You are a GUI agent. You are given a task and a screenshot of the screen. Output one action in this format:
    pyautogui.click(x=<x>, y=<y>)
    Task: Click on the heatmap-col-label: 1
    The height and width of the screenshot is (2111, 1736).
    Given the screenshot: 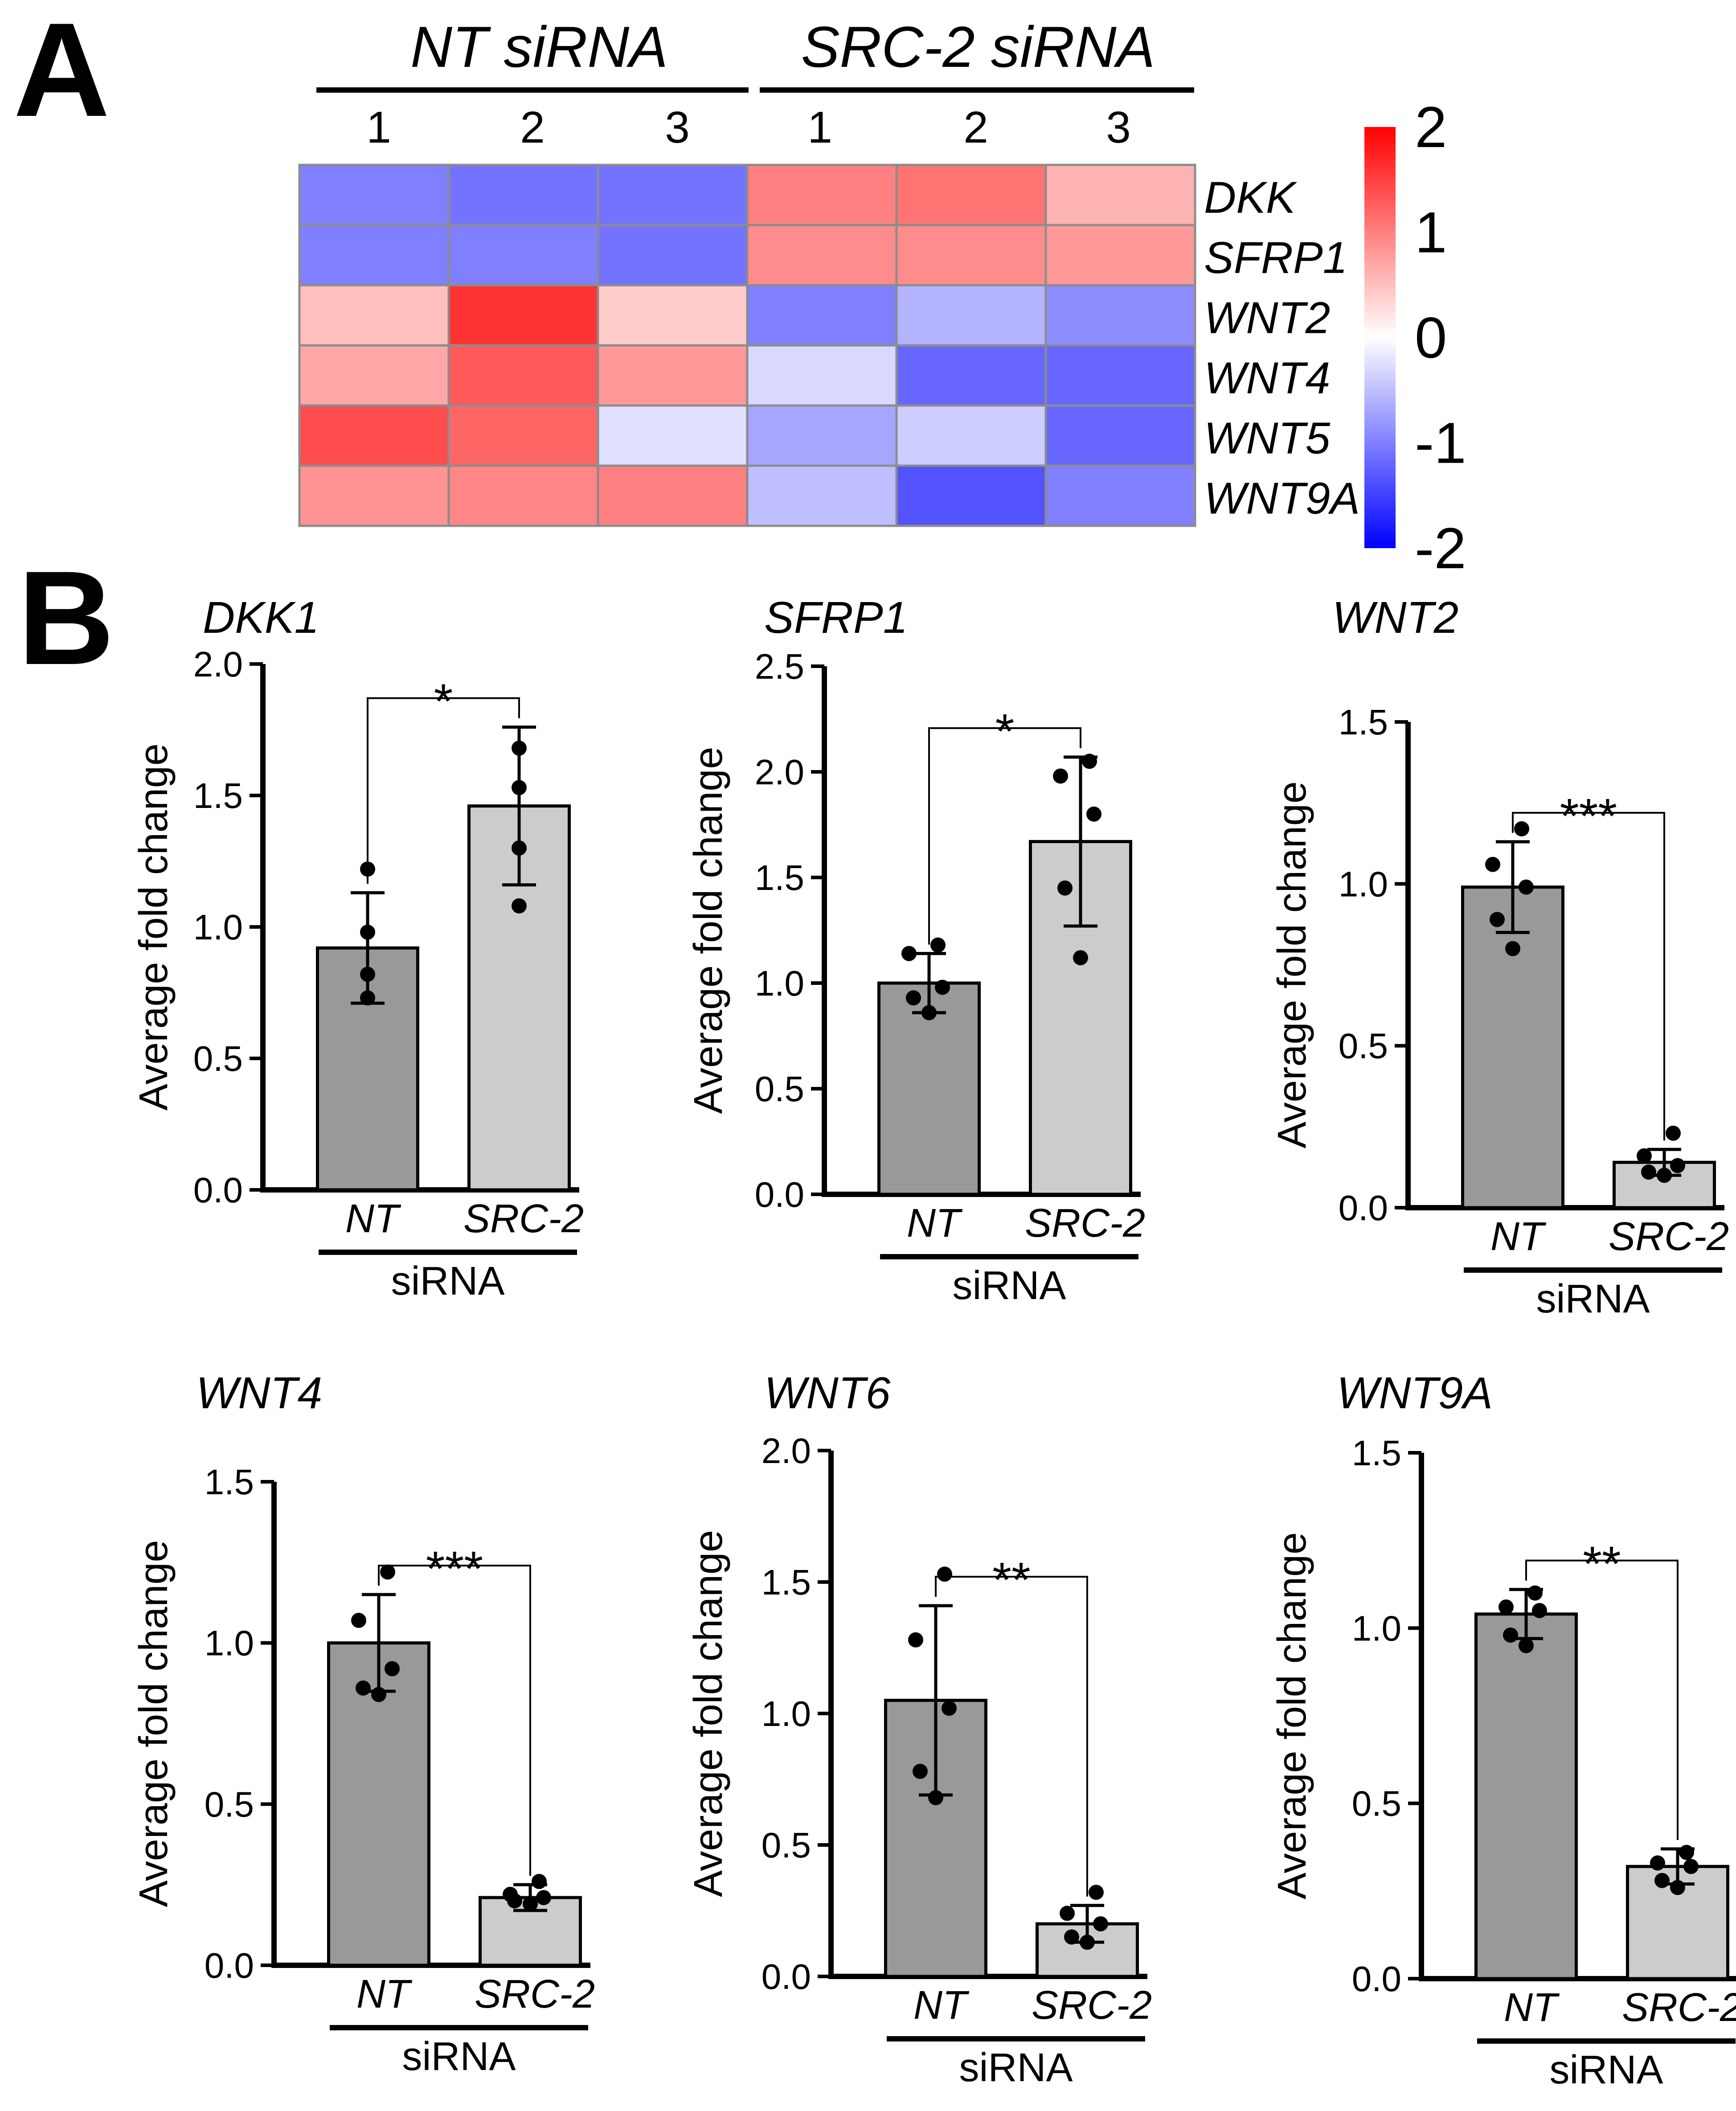 What is the action you would take?
    pyautogui.click(x=820, y=127)
    